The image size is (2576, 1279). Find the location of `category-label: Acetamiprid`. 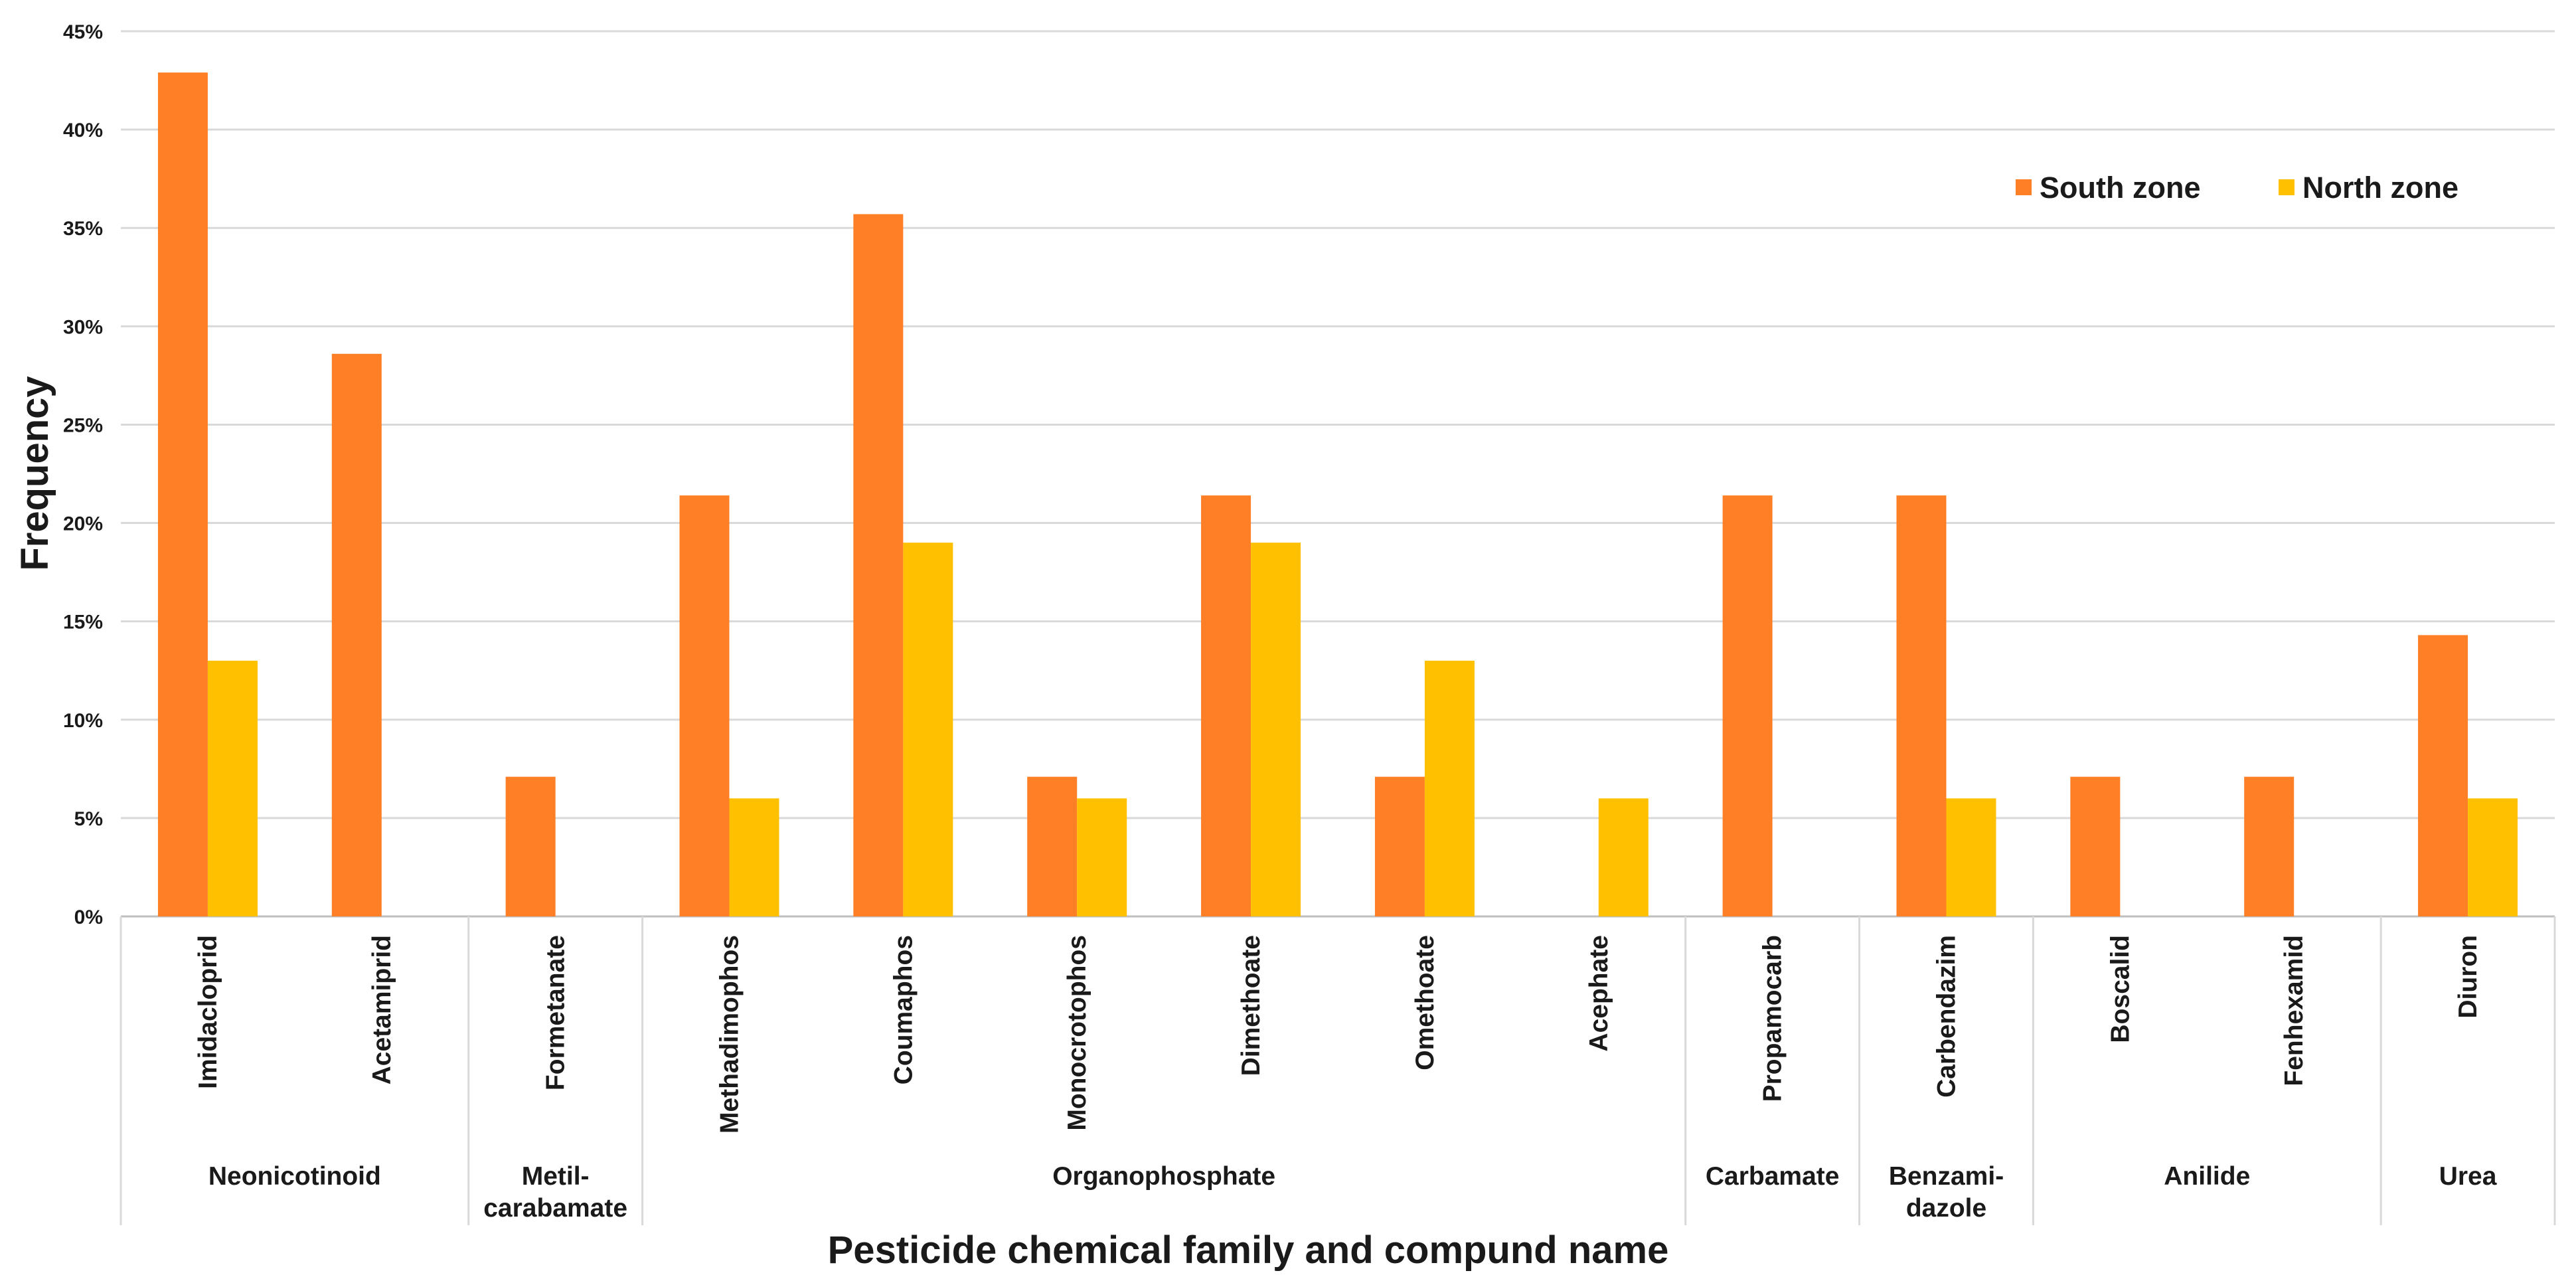

category-label: Acetamiprid is located at coordinates (382, 1010).